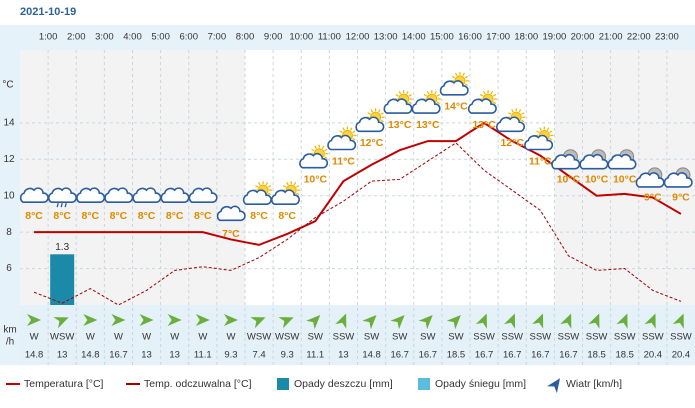  Describe the element at coordinates (583, 37) in the screenshot. I see `hour-label: 20:00` at that location.